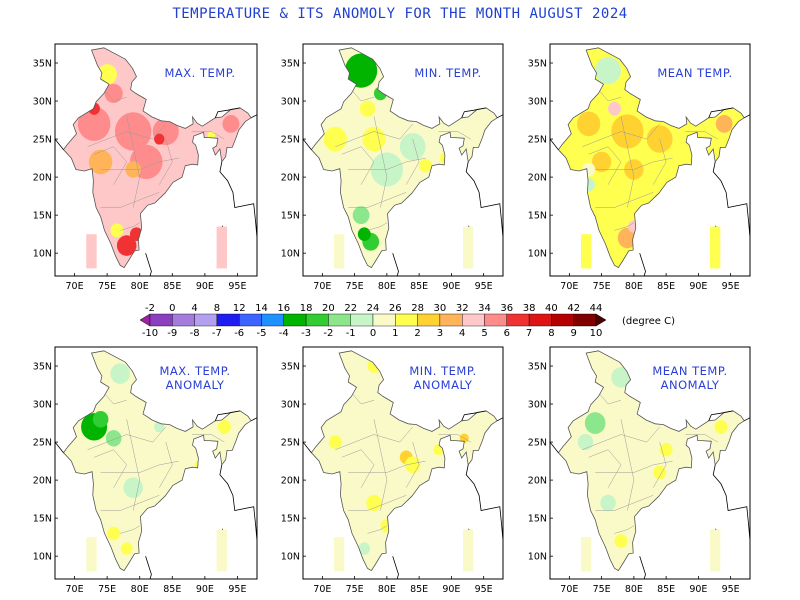  What do you see at coordinates (573, 308) in the screenshot?
I see `colorbar-top-label: 42` at bounding box center [573, 308].